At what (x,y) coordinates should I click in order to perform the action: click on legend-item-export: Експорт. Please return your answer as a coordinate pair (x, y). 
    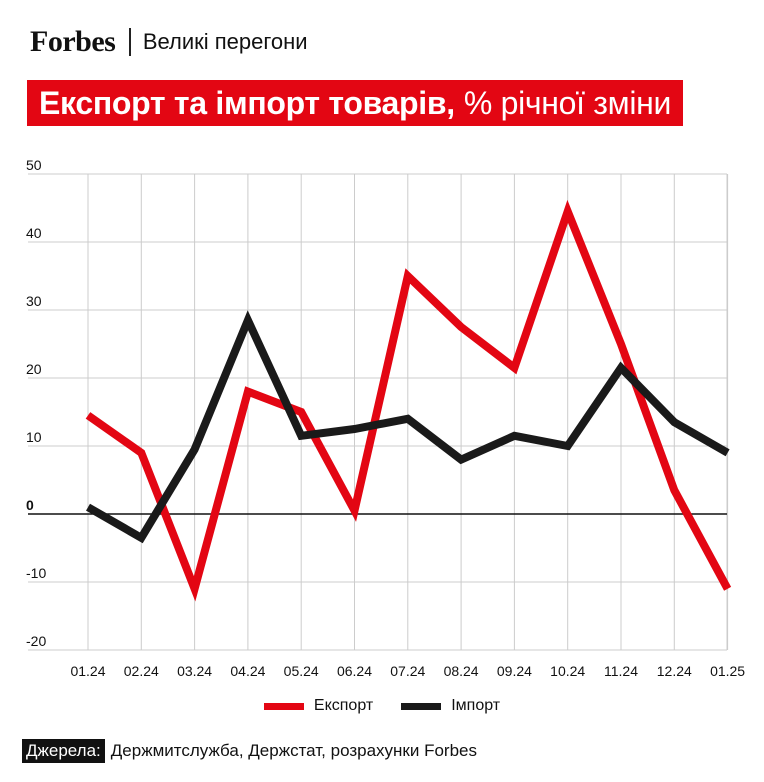
    Looking at the image, I should click on (318, 706).